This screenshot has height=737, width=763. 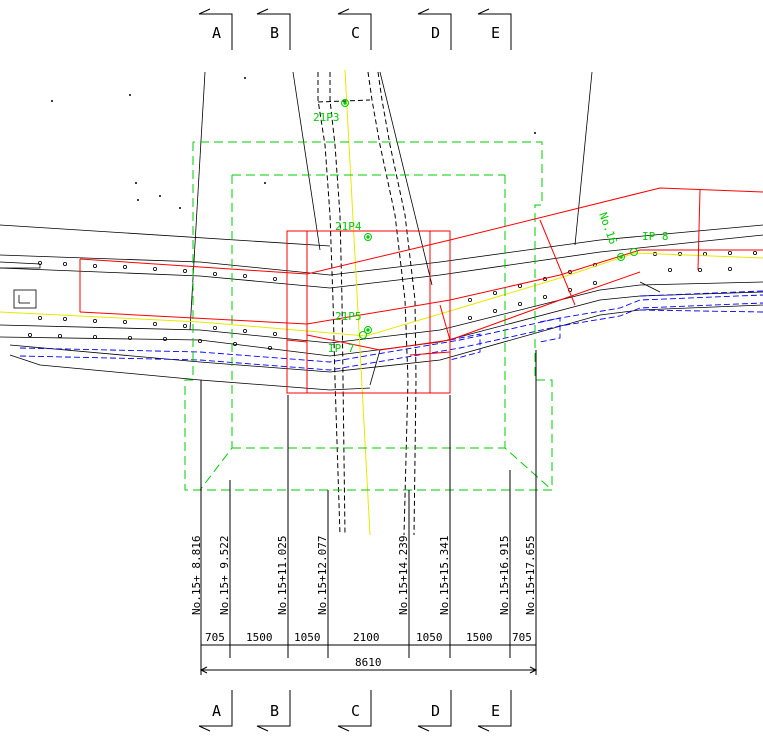 I want to click on section-label-c-bottom: C, so click(x=355, y=711).